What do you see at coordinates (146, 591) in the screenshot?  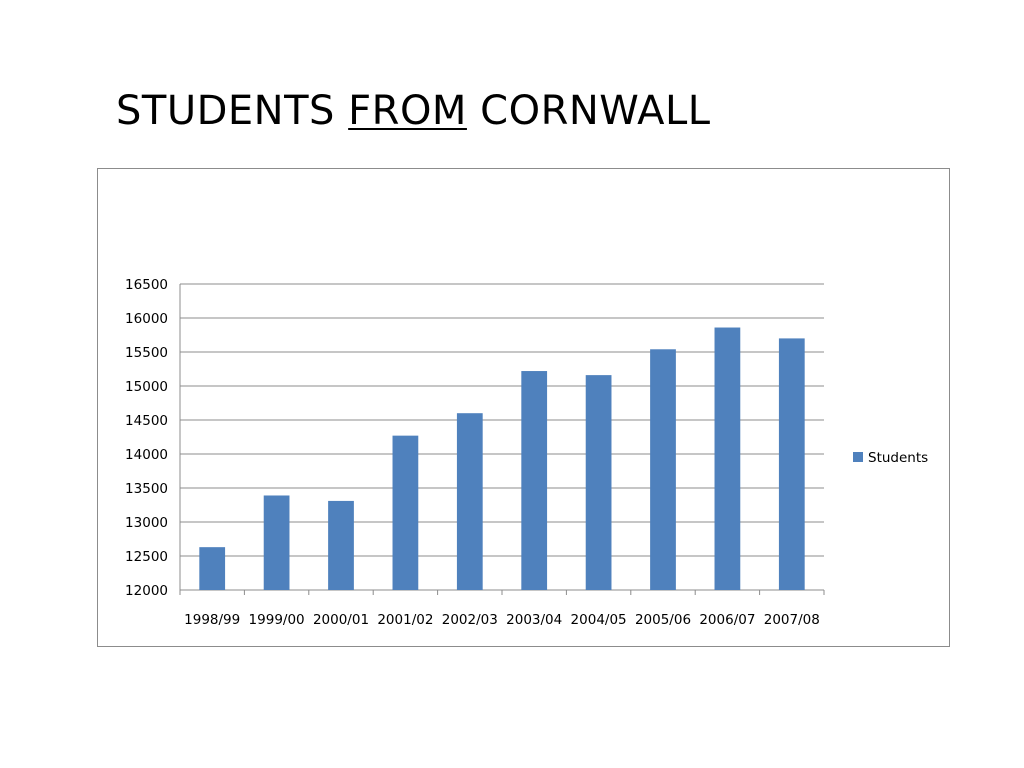 I see `y-tick-label: 12000` at bounding box center [146, 591].